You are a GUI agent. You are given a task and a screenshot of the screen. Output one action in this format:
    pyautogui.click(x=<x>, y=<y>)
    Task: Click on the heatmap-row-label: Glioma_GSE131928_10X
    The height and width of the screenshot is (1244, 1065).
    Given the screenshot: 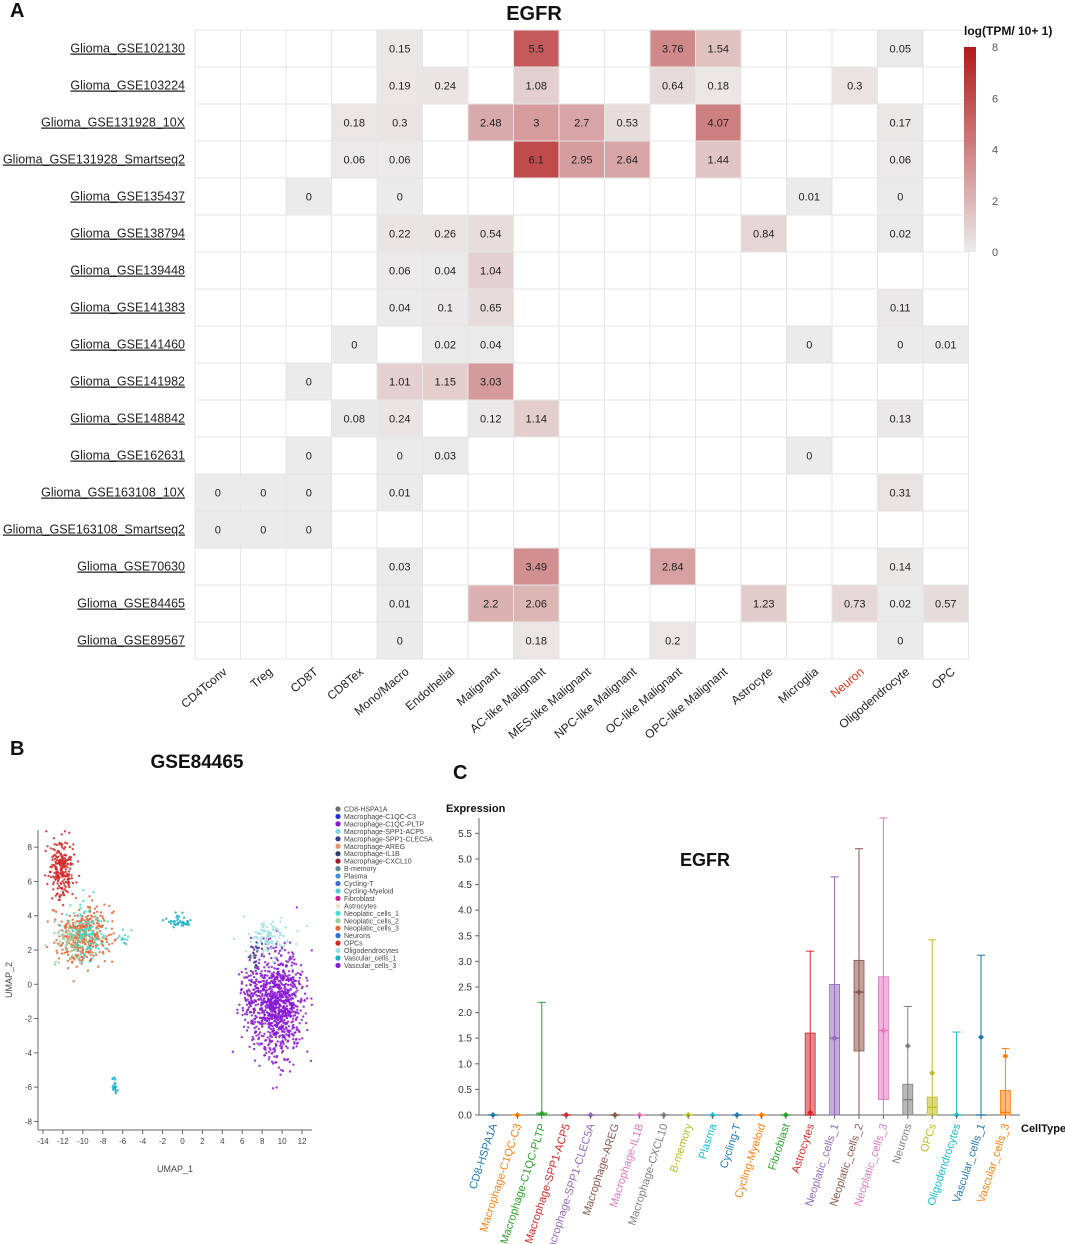 What is the action you would take?
    pyautogui.click(x=113, y=123)
    